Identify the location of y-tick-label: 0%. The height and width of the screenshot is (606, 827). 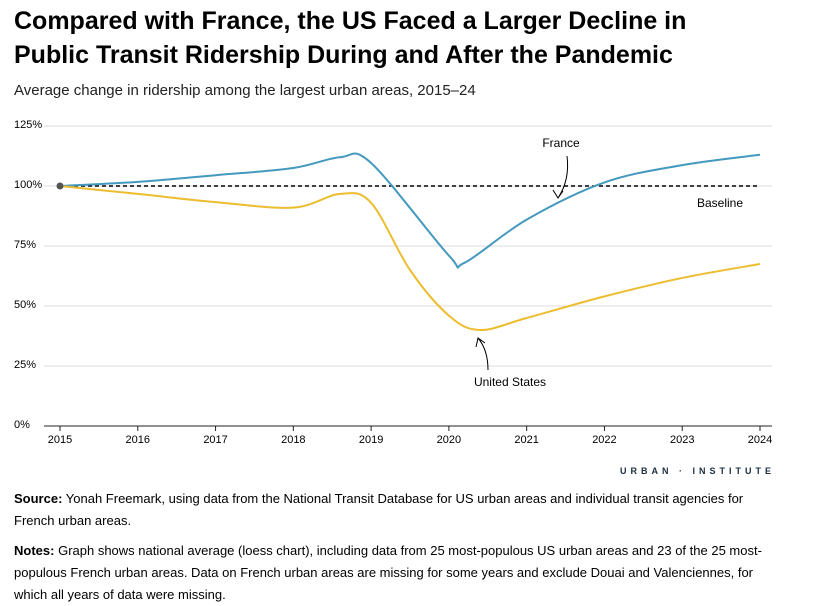
(22, 425).